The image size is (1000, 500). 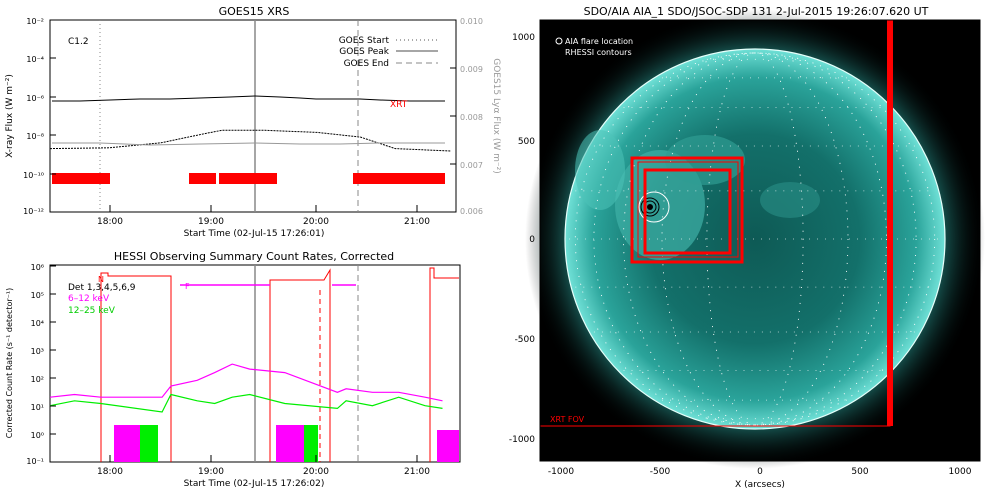 I want to click on hessi-y-tick-label: 10⁰, so click(x=37, y=435).